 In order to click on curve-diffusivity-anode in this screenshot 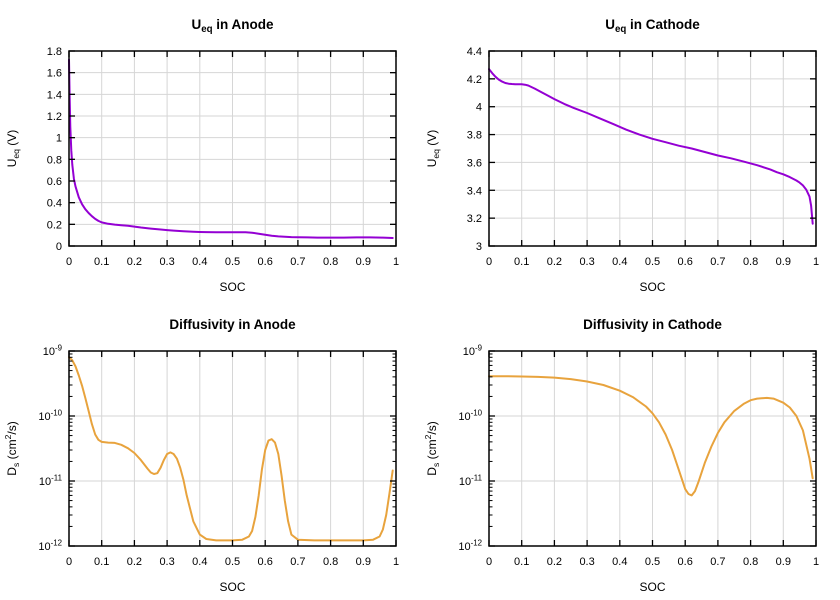, I will do `click(231, 449)`.